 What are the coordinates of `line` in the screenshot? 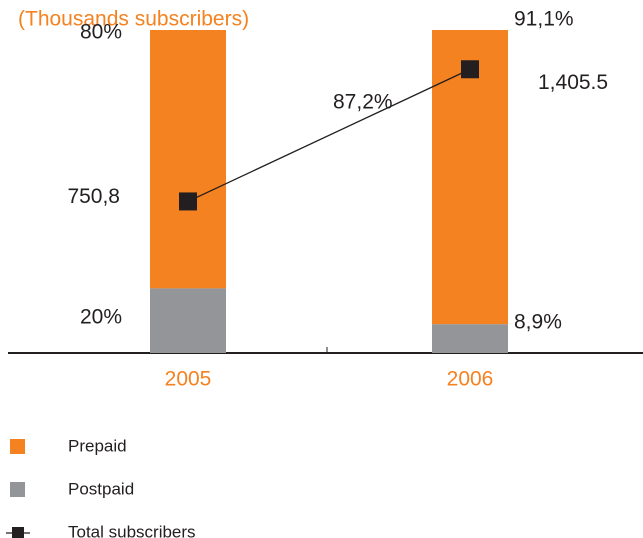 It's located at (329, 135).